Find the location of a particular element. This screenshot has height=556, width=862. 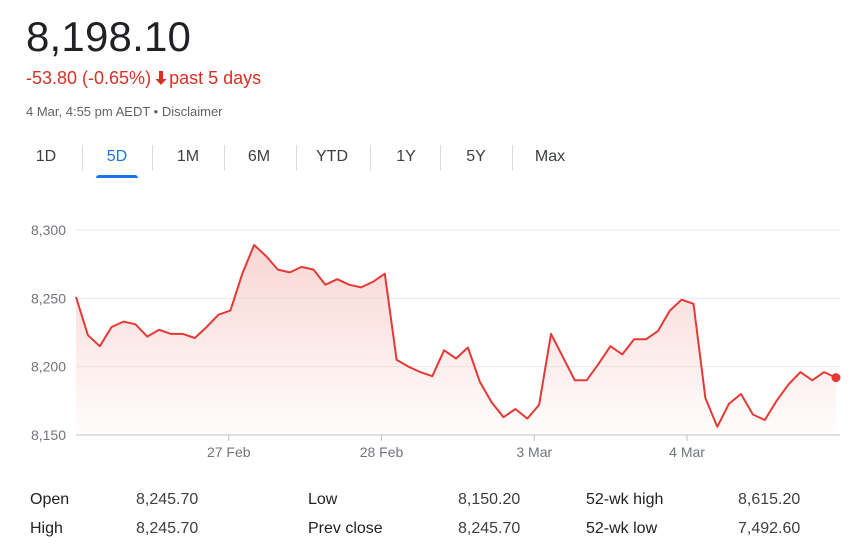

x-tick-label: 28 Feb is located at coordinates (382, 452).